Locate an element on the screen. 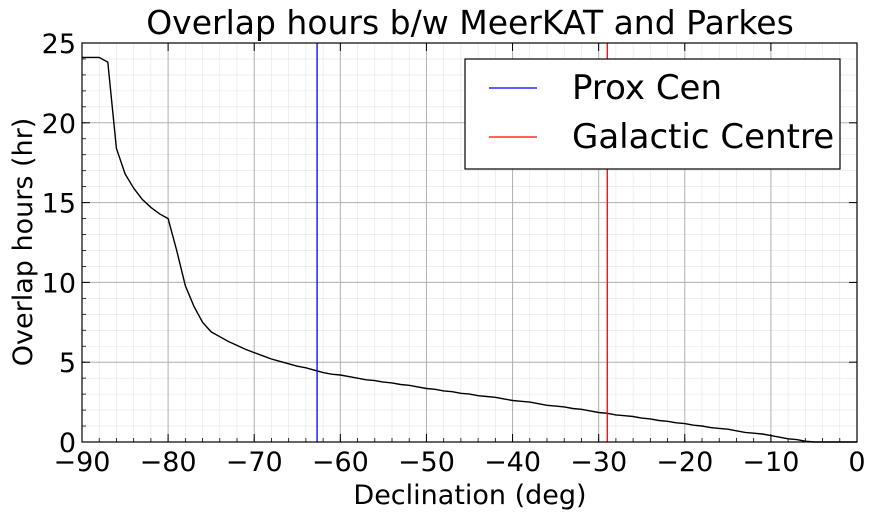  y-tick-label: 20 is located at coordinates (59, 124).